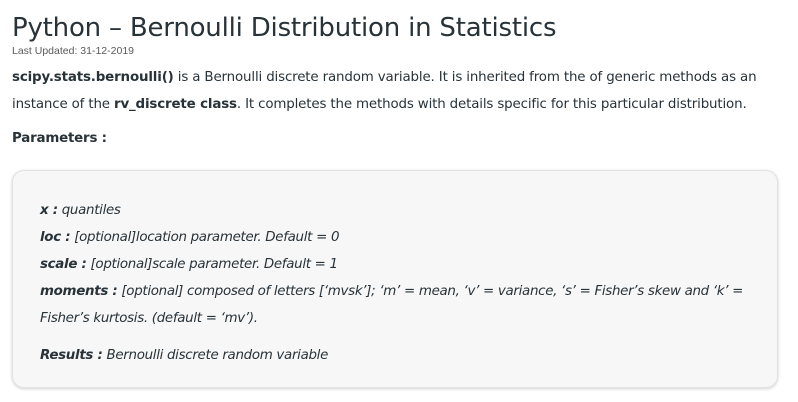 The image size is (798, 402). What do you see at coordinates (215, 355) in the screenshot?
I see `results-description: Bernoulli discrete random variable` at bounding box center [215, 355].